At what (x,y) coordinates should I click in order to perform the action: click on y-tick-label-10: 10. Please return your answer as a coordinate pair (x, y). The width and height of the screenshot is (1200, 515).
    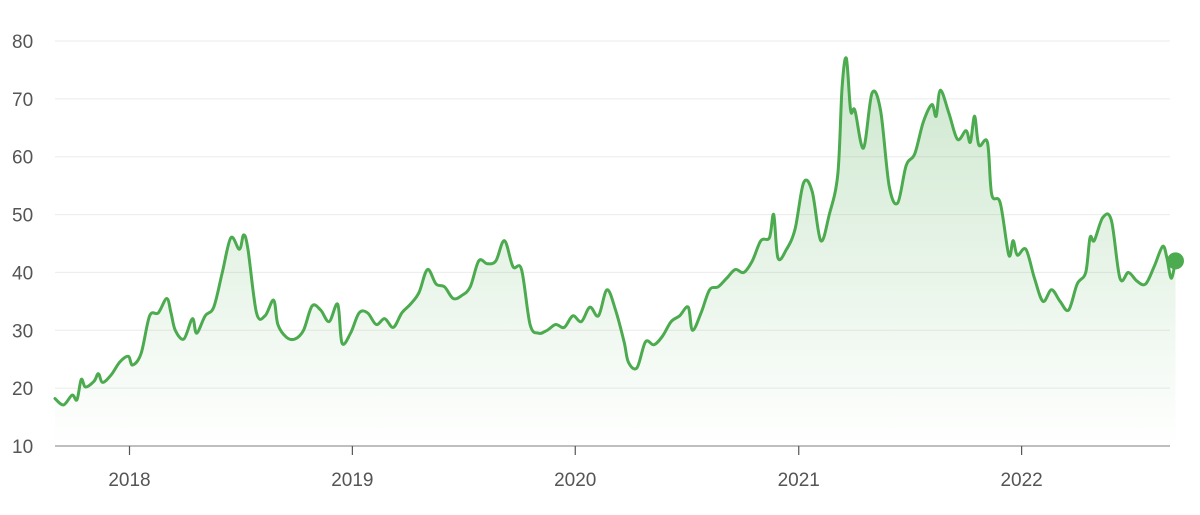
    Looking at the image, I should click on (22, 447).